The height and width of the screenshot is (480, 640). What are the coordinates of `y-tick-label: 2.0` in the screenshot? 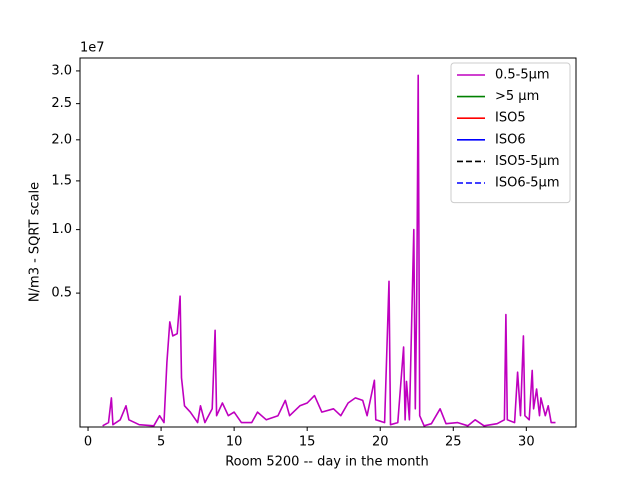 It's located at (61, 139).